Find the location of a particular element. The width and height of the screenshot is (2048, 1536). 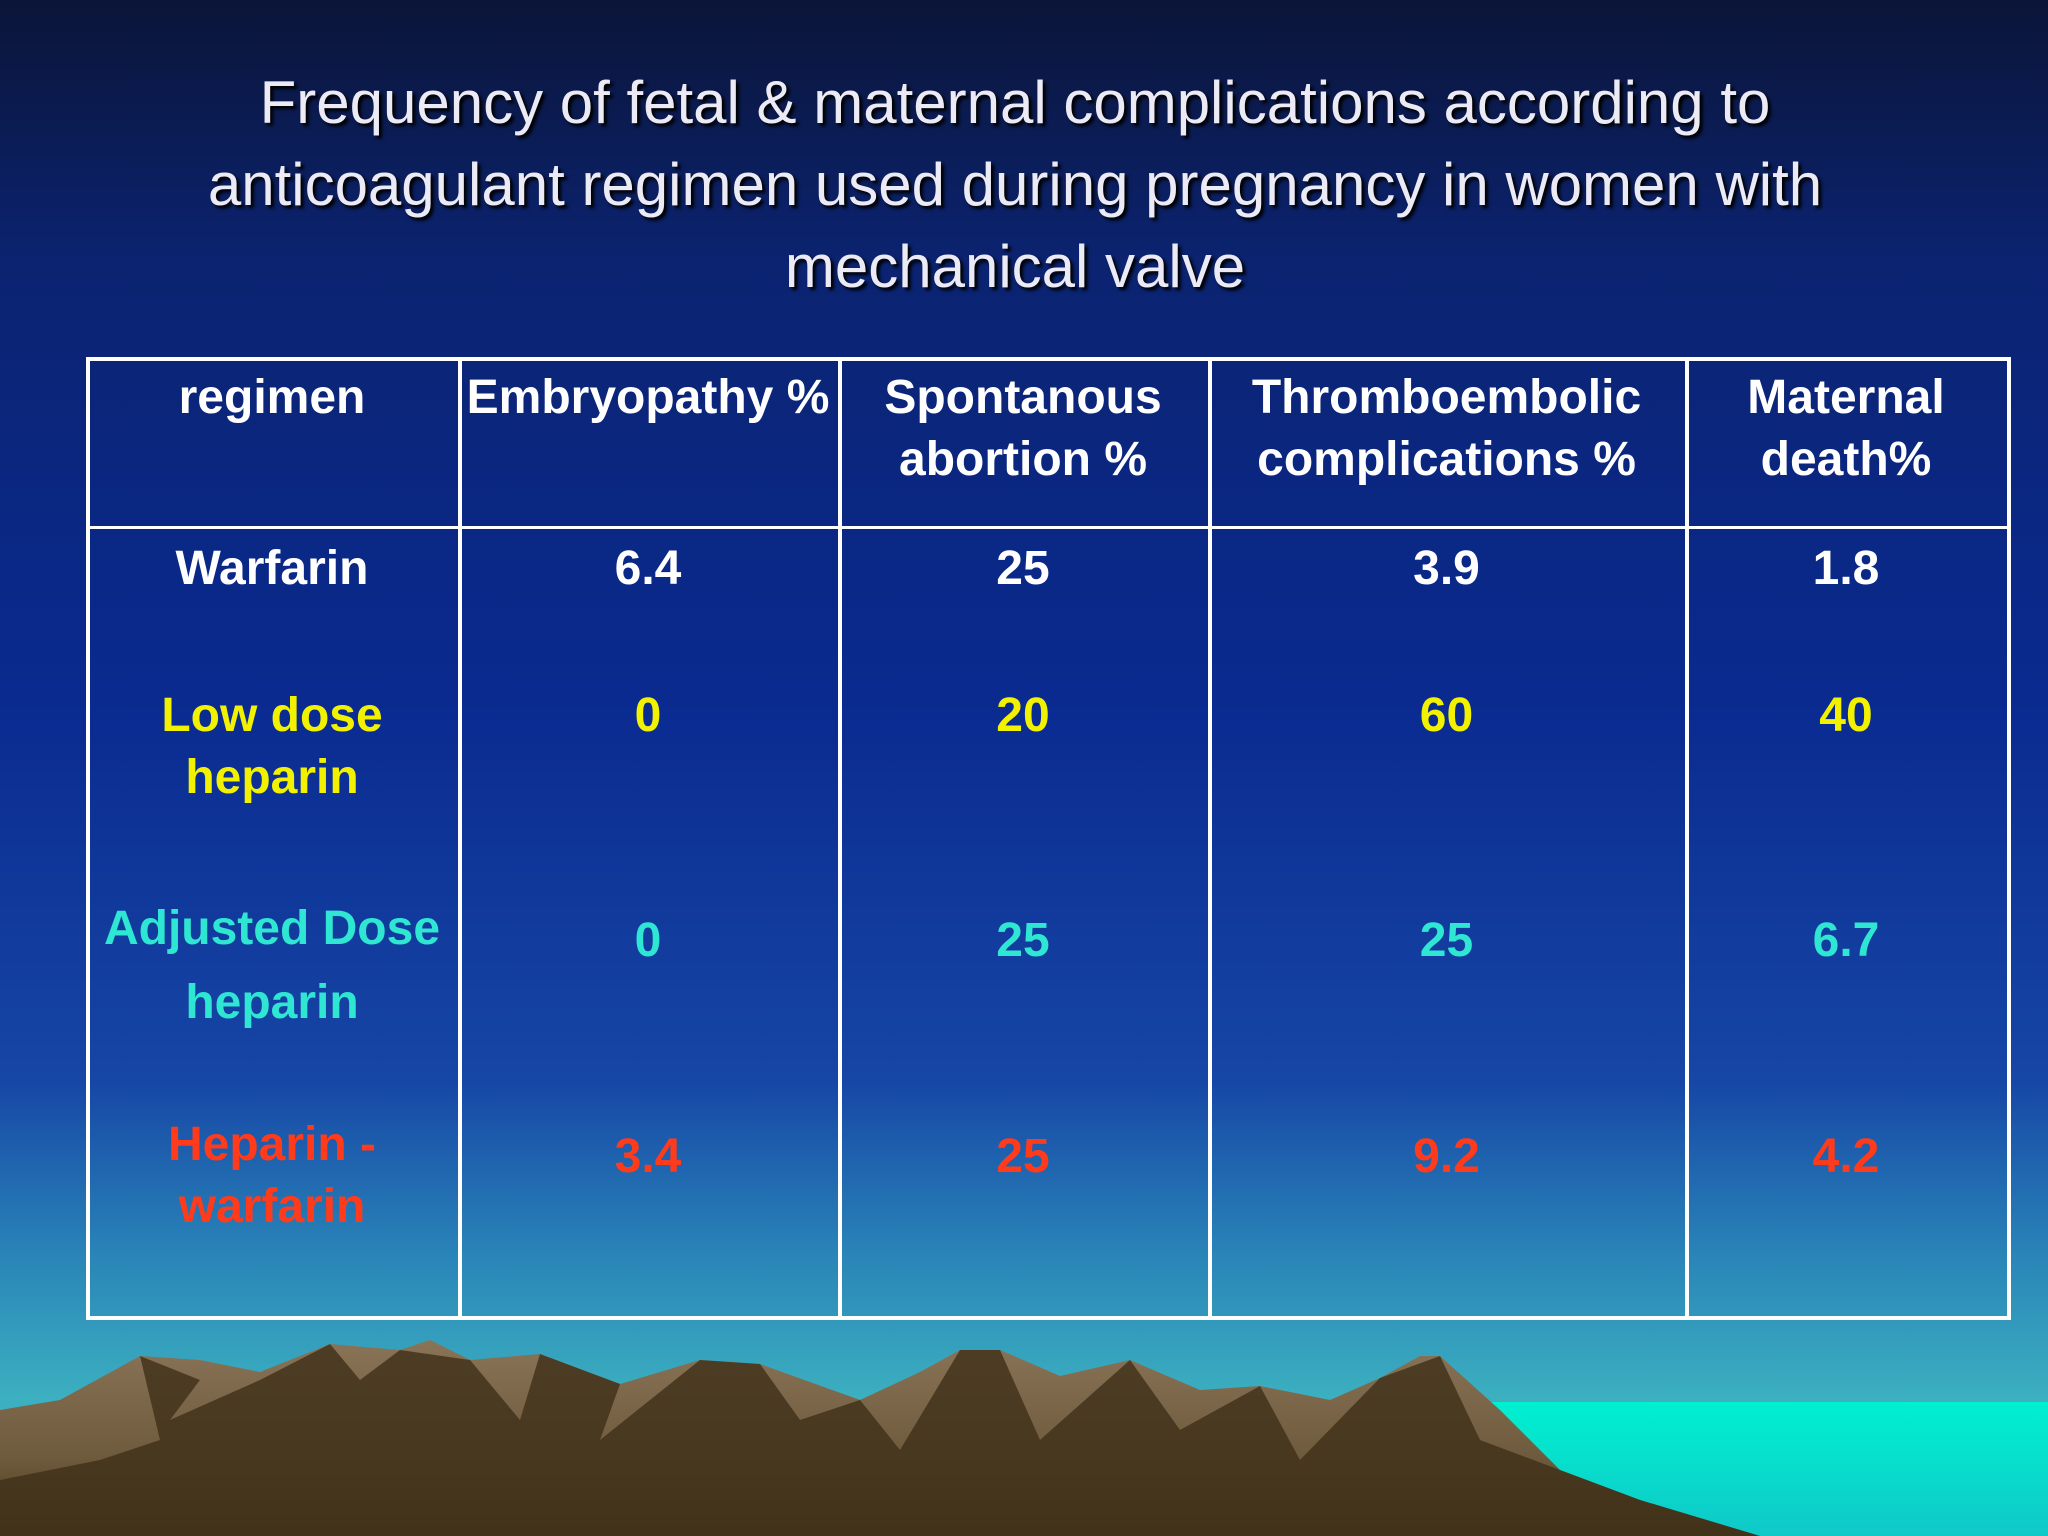

cell-text: 60 is located at coordinates (1446, 715).